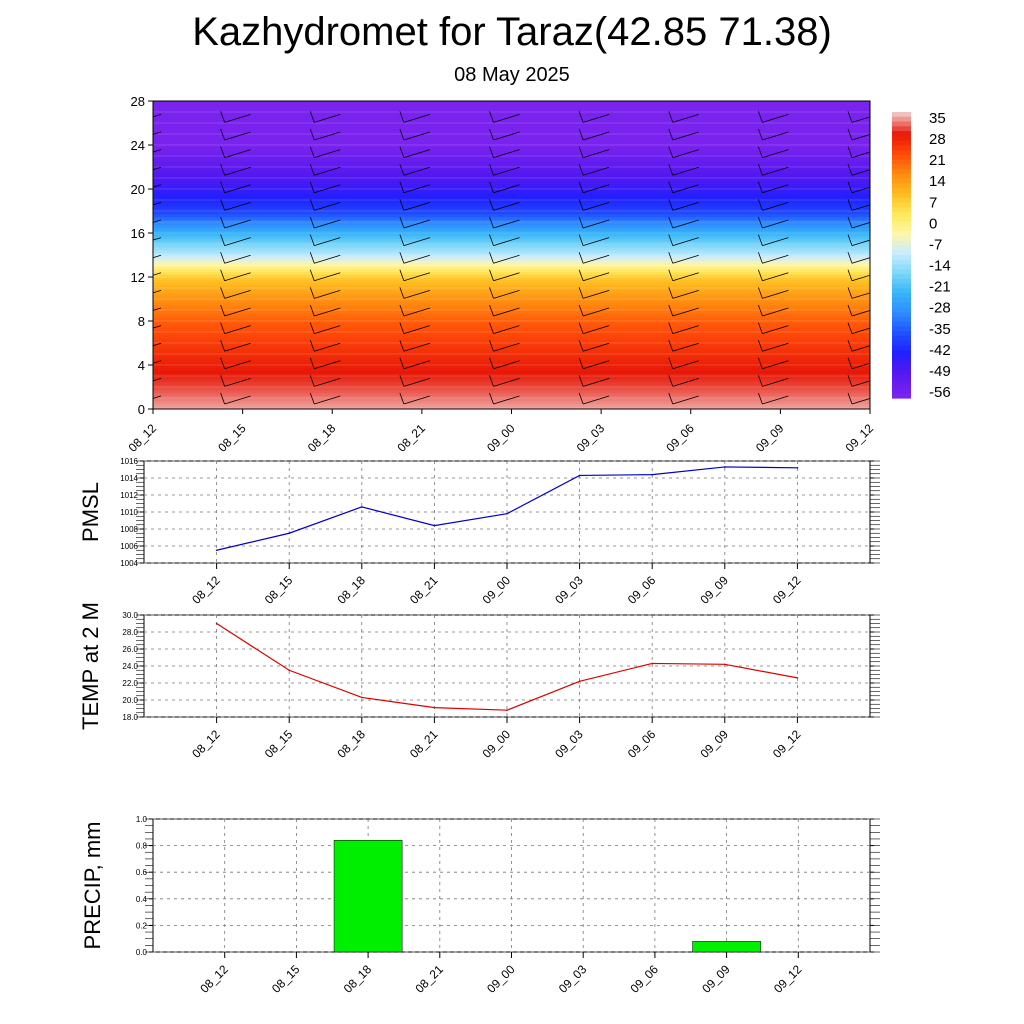 The width and height of the screenshot is (1024, 1024). I want to click on ytick-label: 0.0, so click(142, 952).